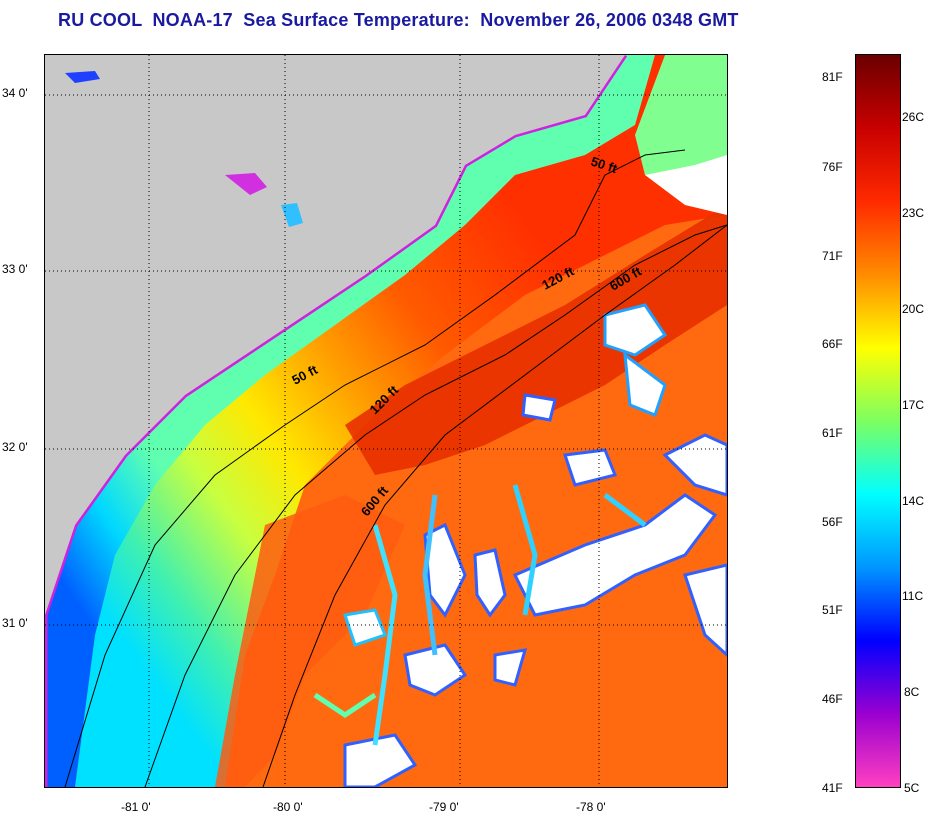 This screenshot has height=817, width=928. What do you see at coordinates (136, 807) in the screenshot?
I see `lon-label-81: -81 0'` at bounding box center [136, 807].